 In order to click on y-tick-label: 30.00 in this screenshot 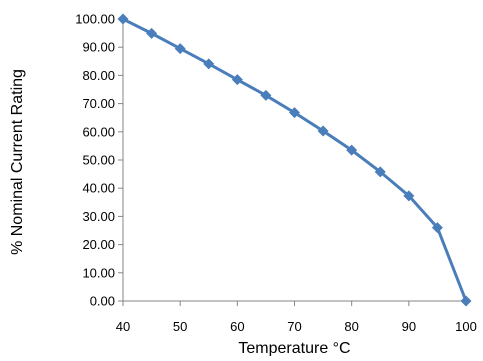, I will do `click(98, 216)`.